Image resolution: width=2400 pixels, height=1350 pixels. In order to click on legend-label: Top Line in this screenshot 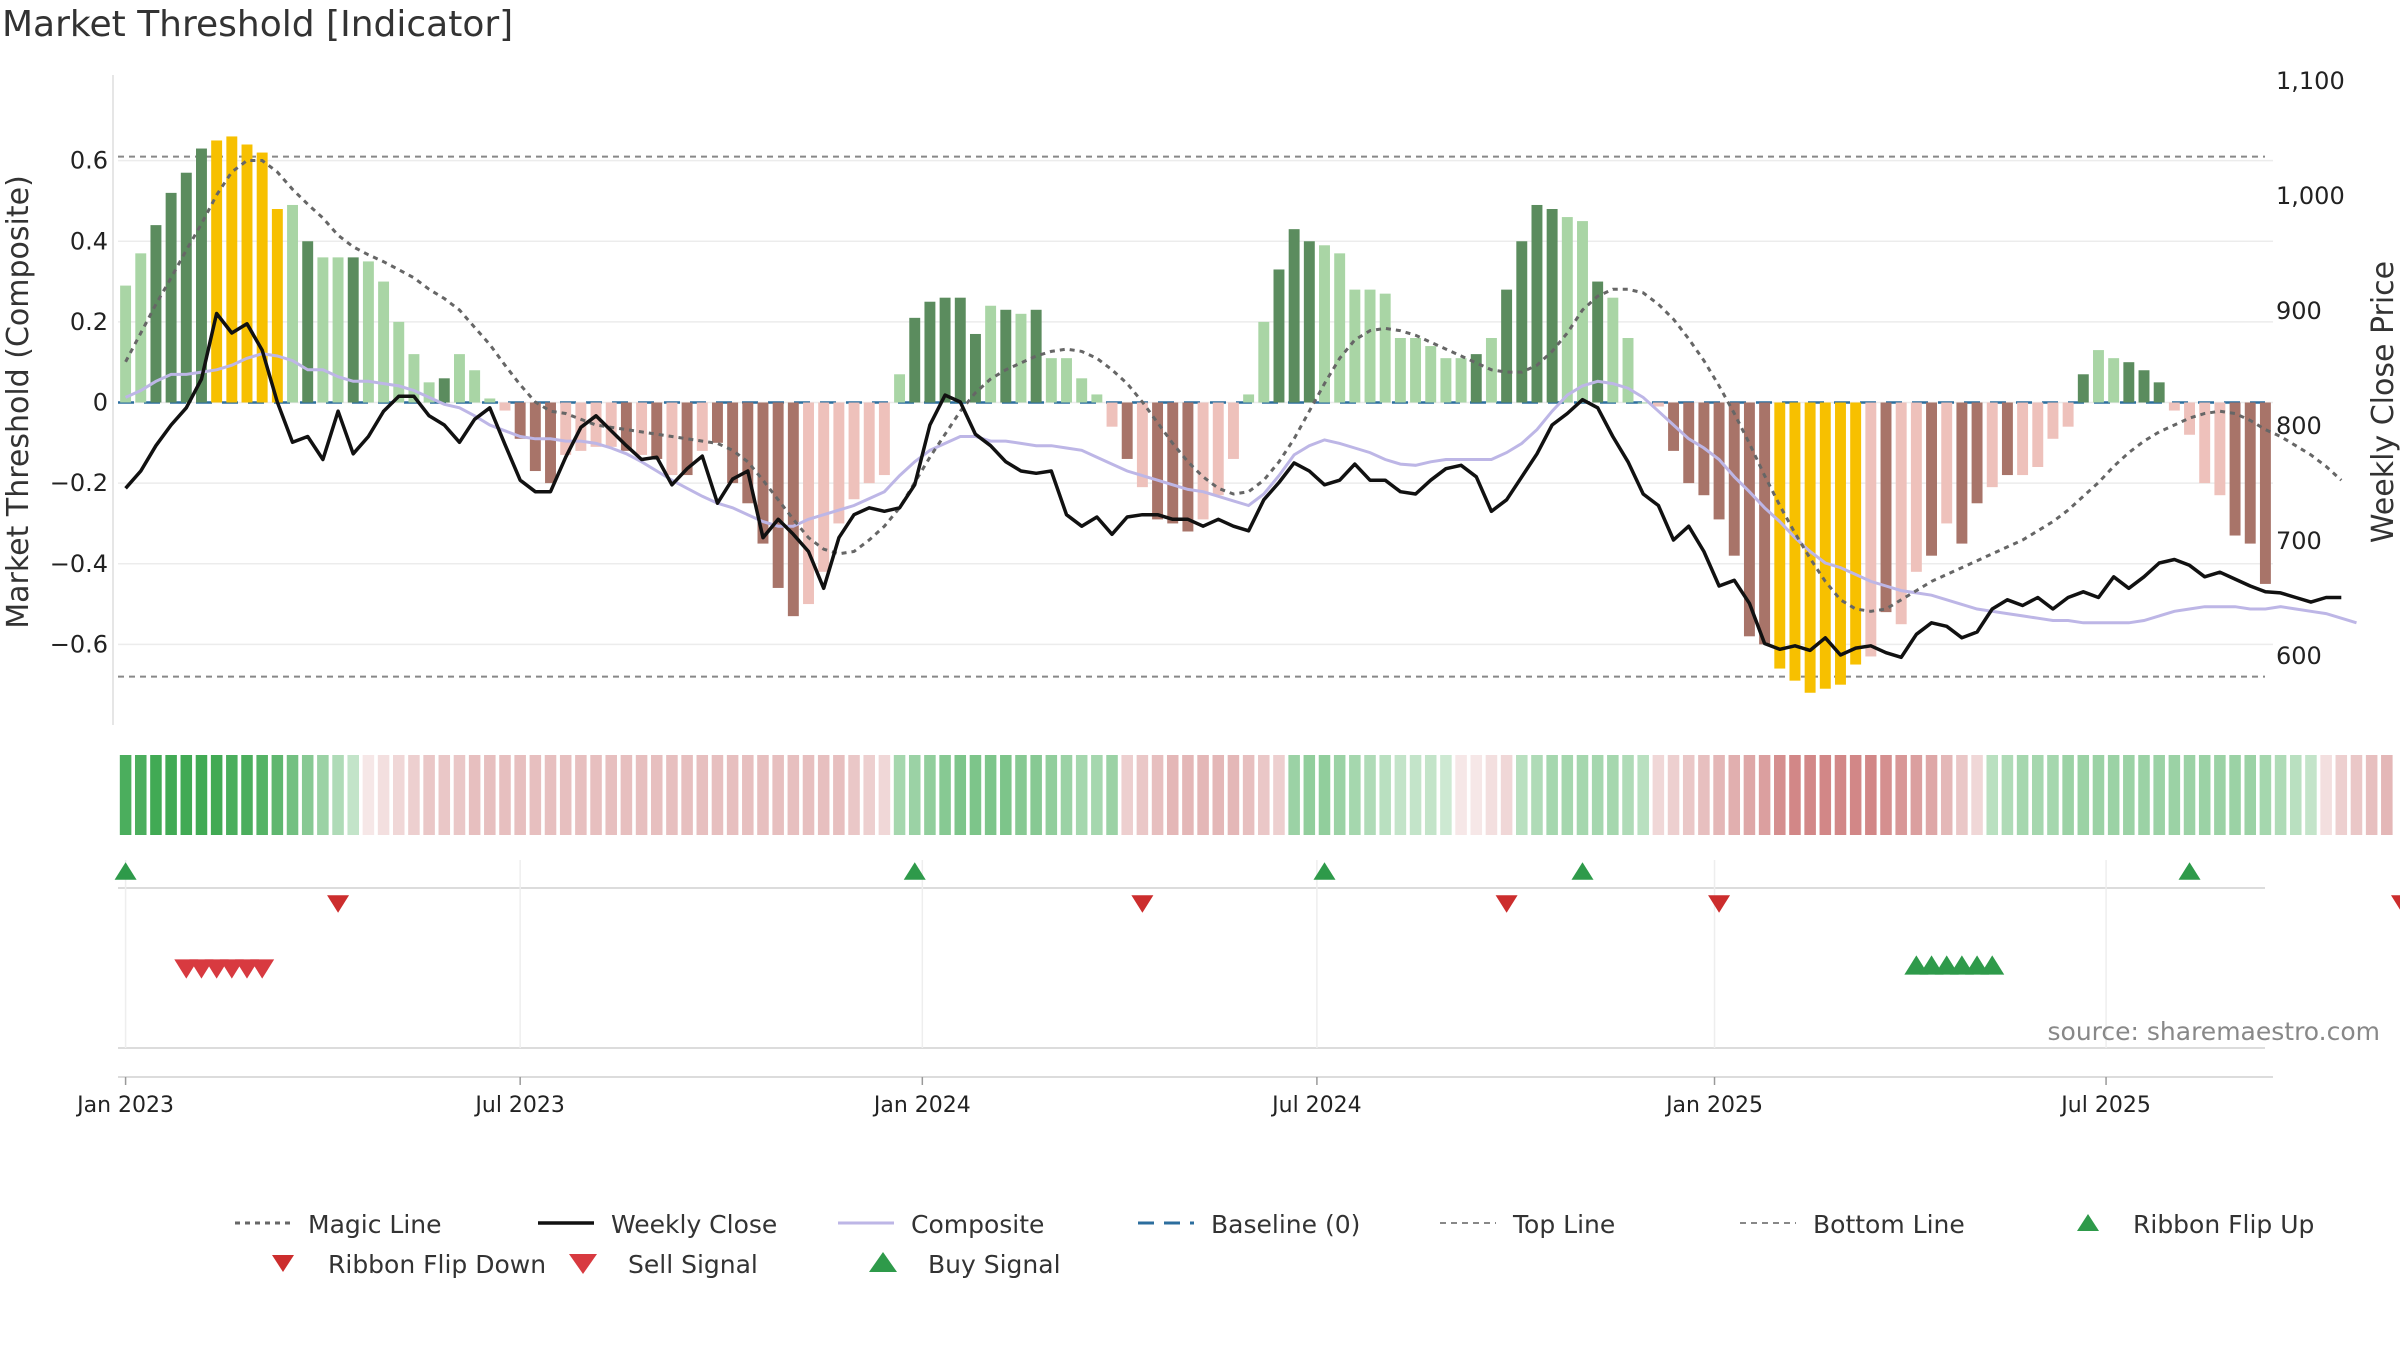, I will do `click(1563, 1224)`.